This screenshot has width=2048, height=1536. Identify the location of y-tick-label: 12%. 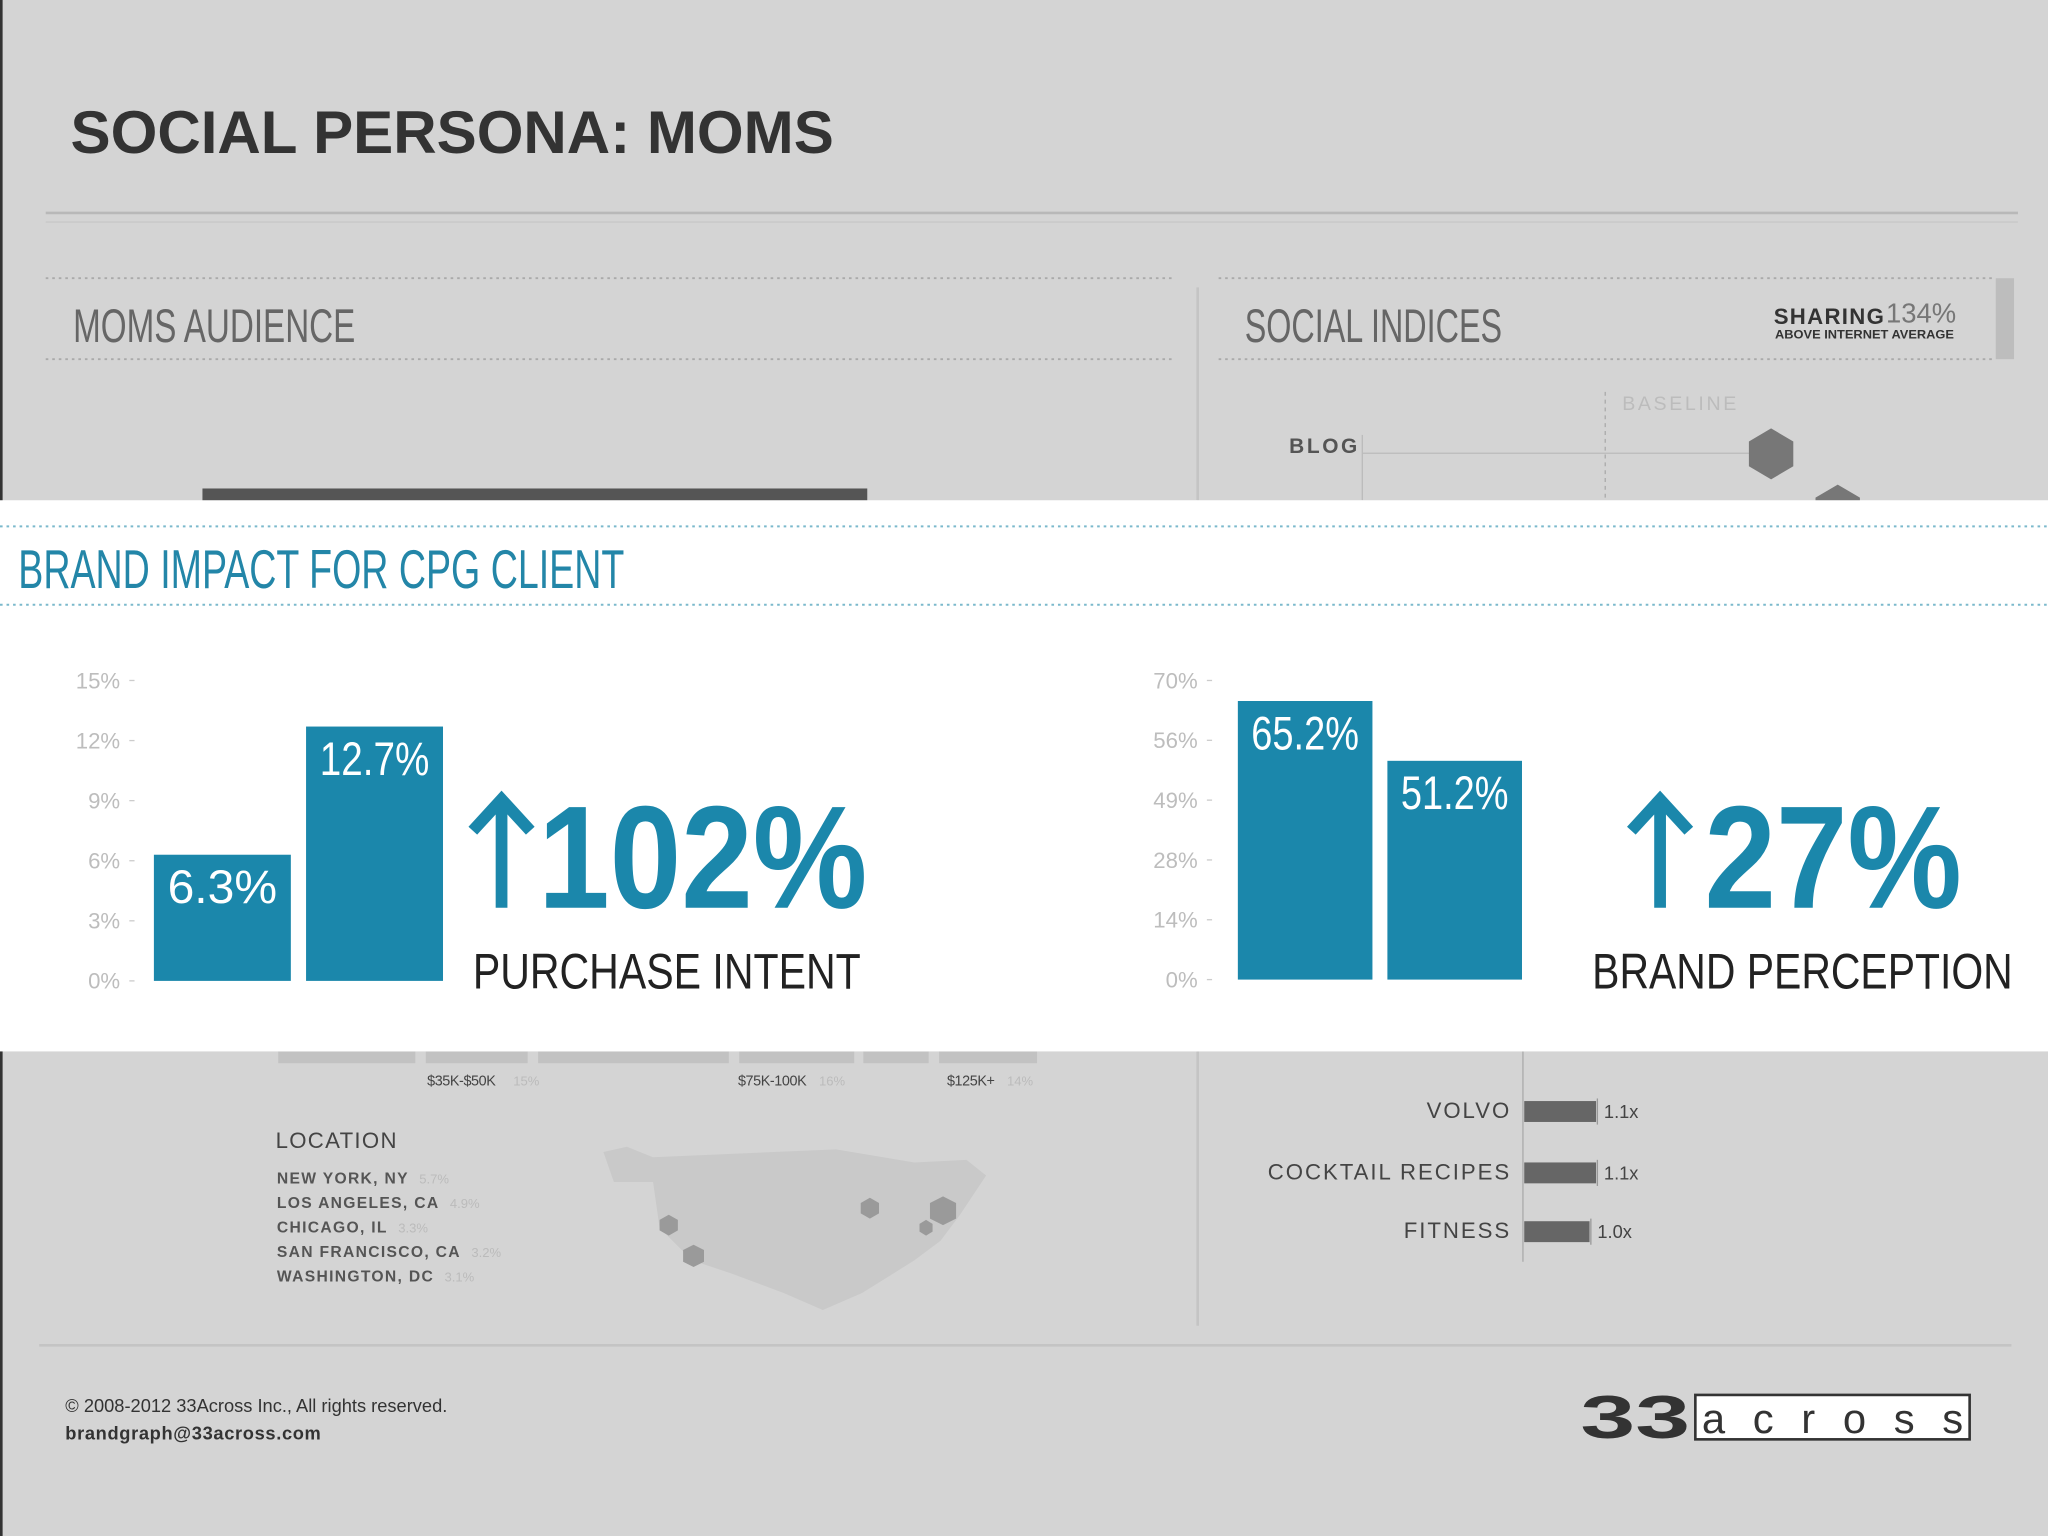
(98, 740).